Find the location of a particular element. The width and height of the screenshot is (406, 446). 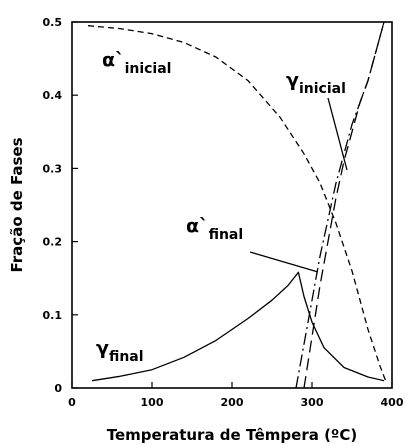

label-gamma-final: γfinal is located at coordinates (120, 351).